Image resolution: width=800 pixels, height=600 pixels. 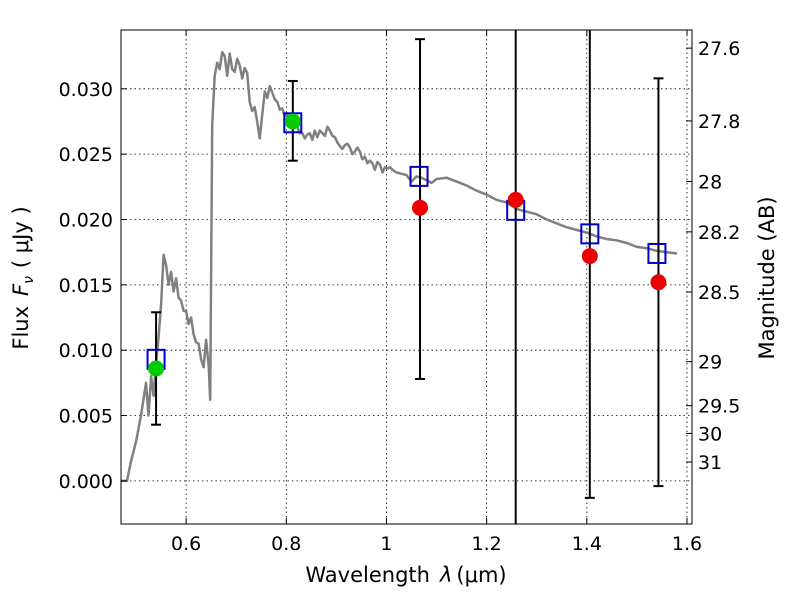 What do you see at coordinates (719, 49) in the screenshot?
I see `magnitude-tick-label: 27.6` at bounding box center [719, 49].